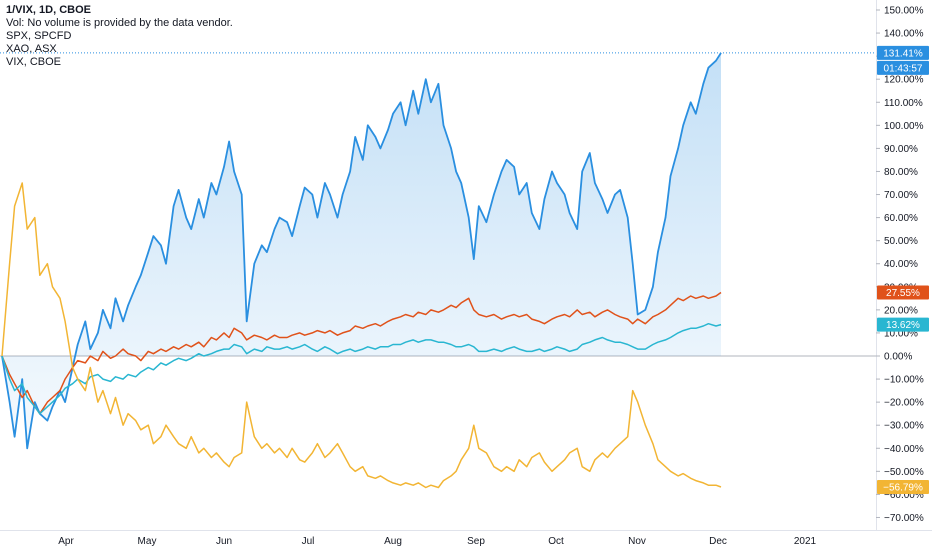 The height and width of the screenshot is (550, 932). Describe the element at coordinates (904, 495) in the screenshot. I see `y-tick-label: −60.00%` at that location.